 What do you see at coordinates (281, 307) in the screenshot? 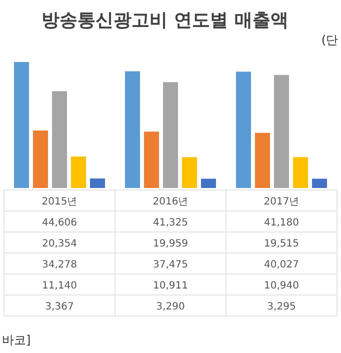
I see `data-label: 3,295` at bounding box center [281, 307].